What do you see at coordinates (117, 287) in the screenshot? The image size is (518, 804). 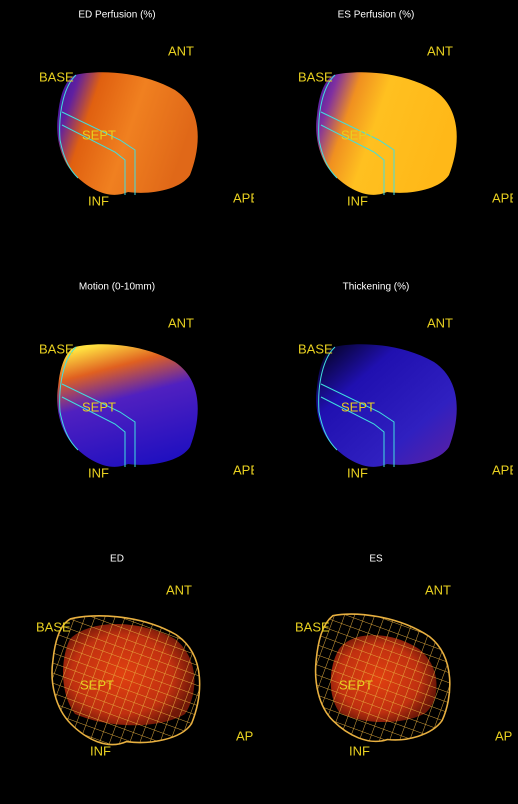 I see `panel-title: Motion (0-10mm)` at bounding box center [117, 287].